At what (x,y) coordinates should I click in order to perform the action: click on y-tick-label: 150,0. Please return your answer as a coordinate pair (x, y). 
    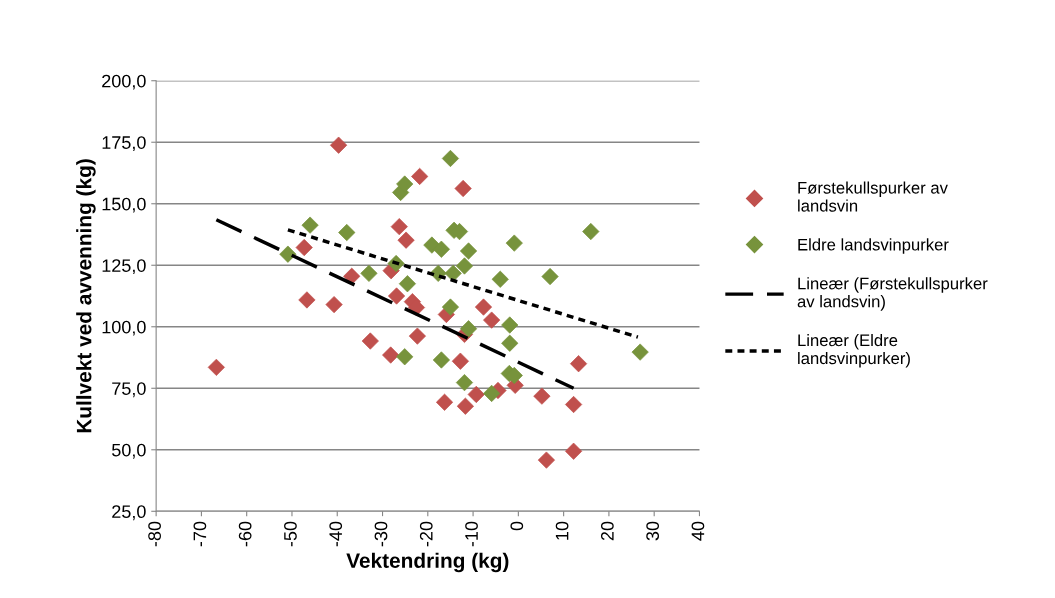
    Looking at the image, I should click on (124, 205).